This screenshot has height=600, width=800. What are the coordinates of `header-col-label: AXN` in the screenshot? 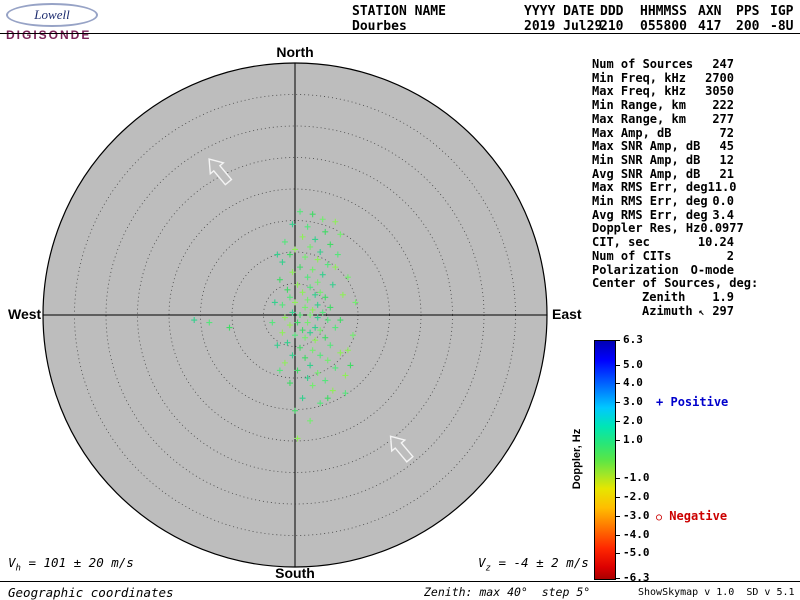 It's located at (710, 11).